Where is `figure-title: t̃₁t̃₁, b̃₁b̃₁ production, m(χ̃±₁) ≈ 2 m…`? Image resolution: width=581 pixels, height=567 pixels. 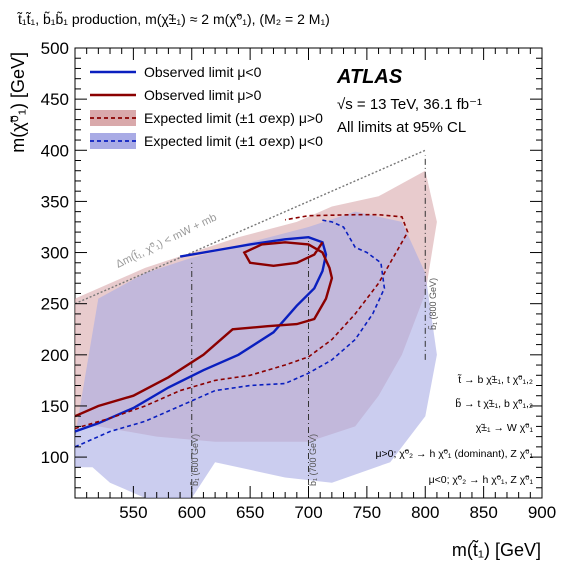
figure-title: t̃₁t̃₁, b̃₁b̃₁ production, m(χ̃±₁) ≈ 2 m… is located at coordinates (173, 19).